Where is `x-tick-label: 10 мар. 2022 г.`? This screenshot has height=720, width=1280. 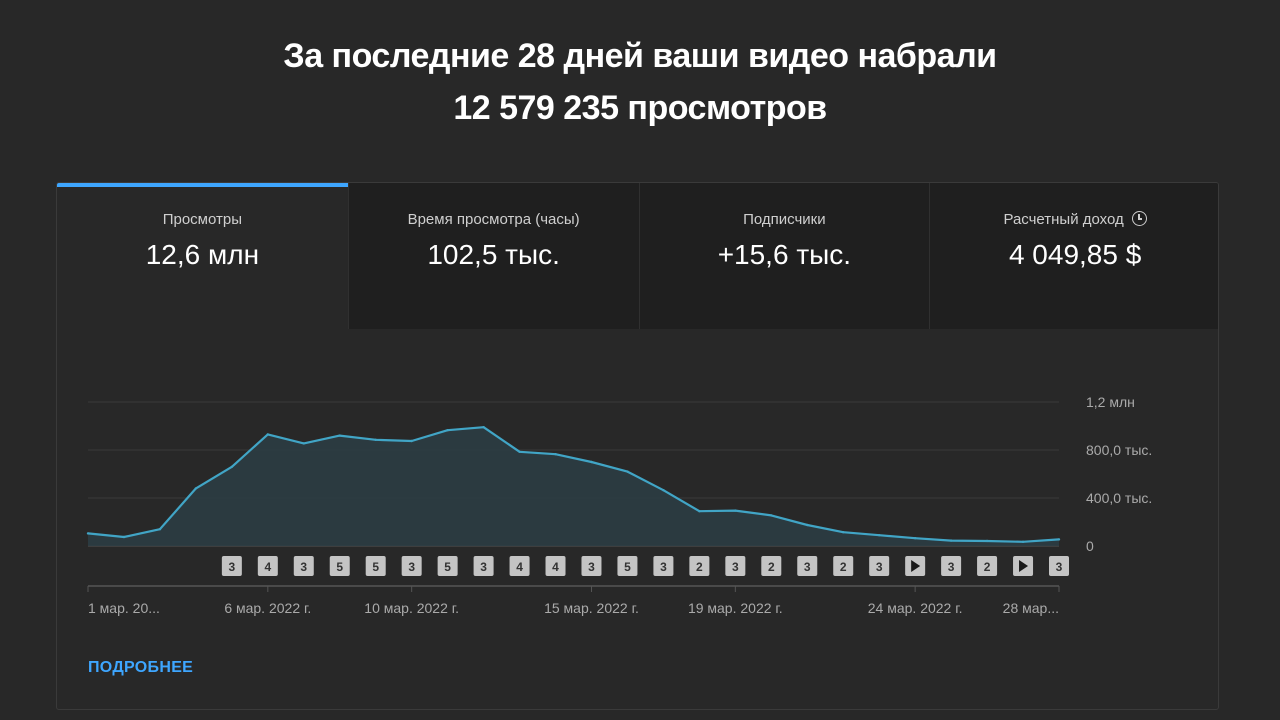
x-tick-label: 10 мар. 2022 г. is located at coordinates (411, 608).